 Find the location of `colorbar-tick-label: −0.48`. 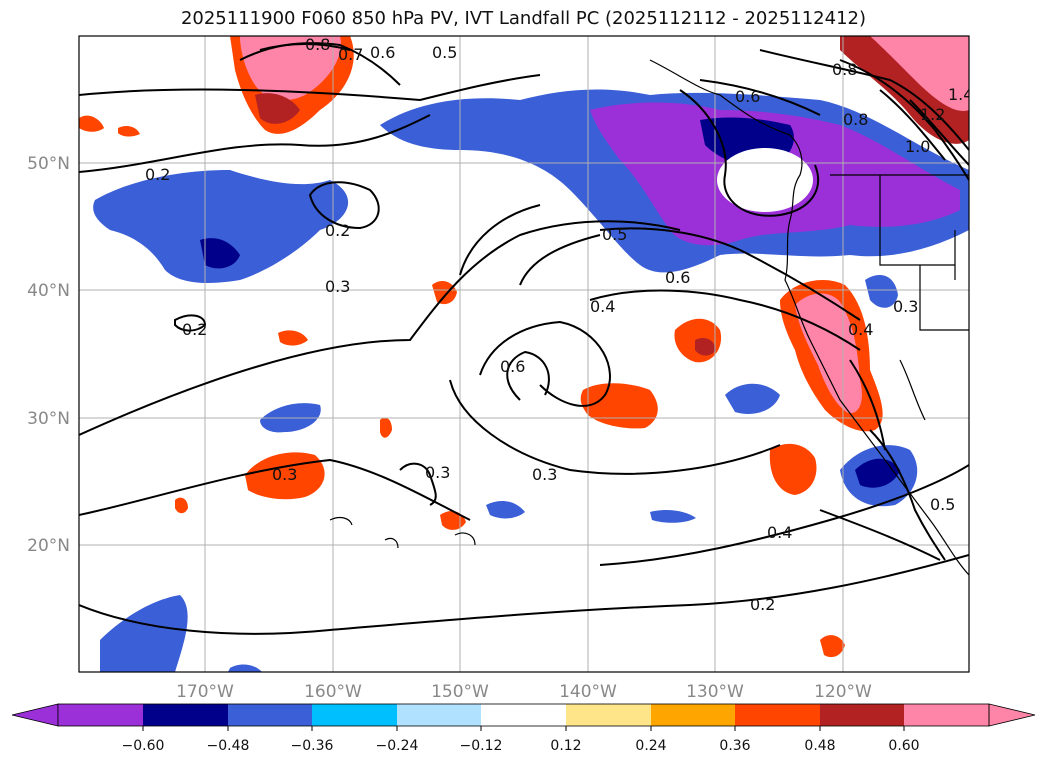

colorbar-tick-label: −0.48 is located at coordinates (228, 746).